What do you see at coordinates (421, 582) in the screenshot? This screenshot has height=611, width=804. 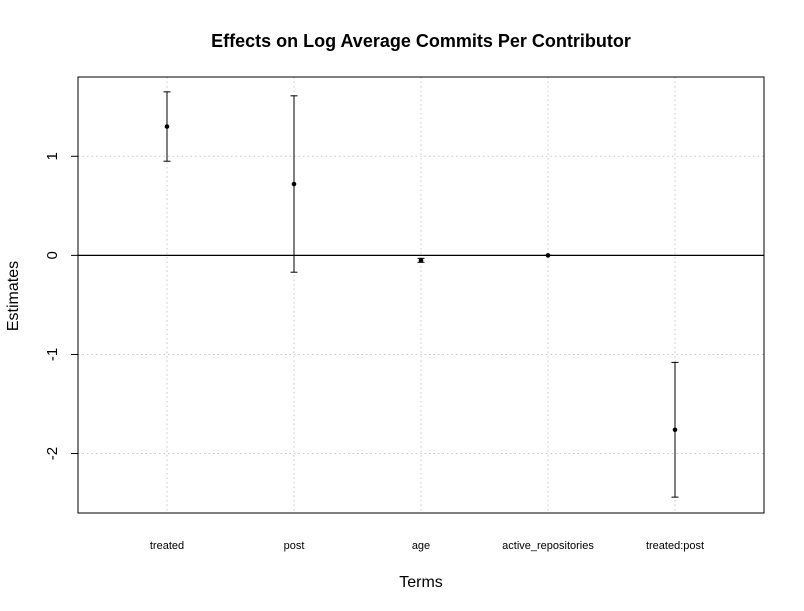 I see `x-axis-label: Terms` at bounding box center [421, 582].